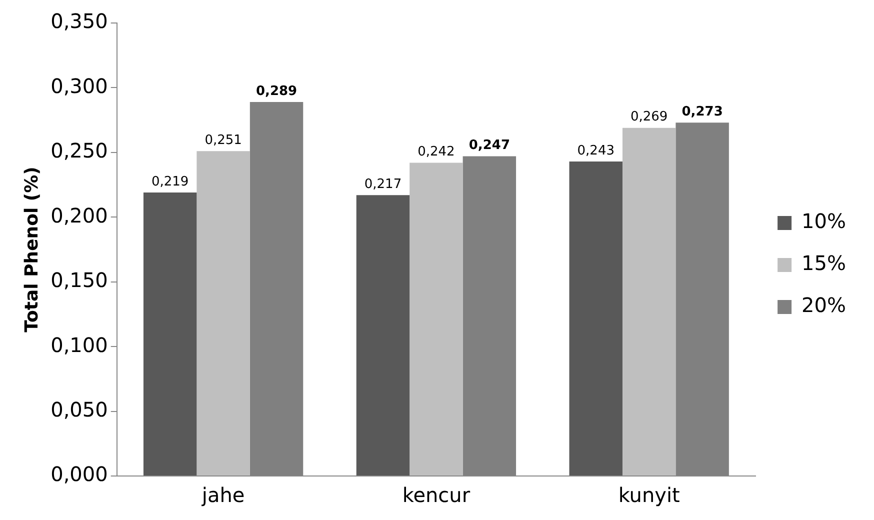 The height and width of the screenshot is (520, 874). Describe the element at coordinates (223, 140) in the screenshot. I see `data-label: 0,251` at that location.